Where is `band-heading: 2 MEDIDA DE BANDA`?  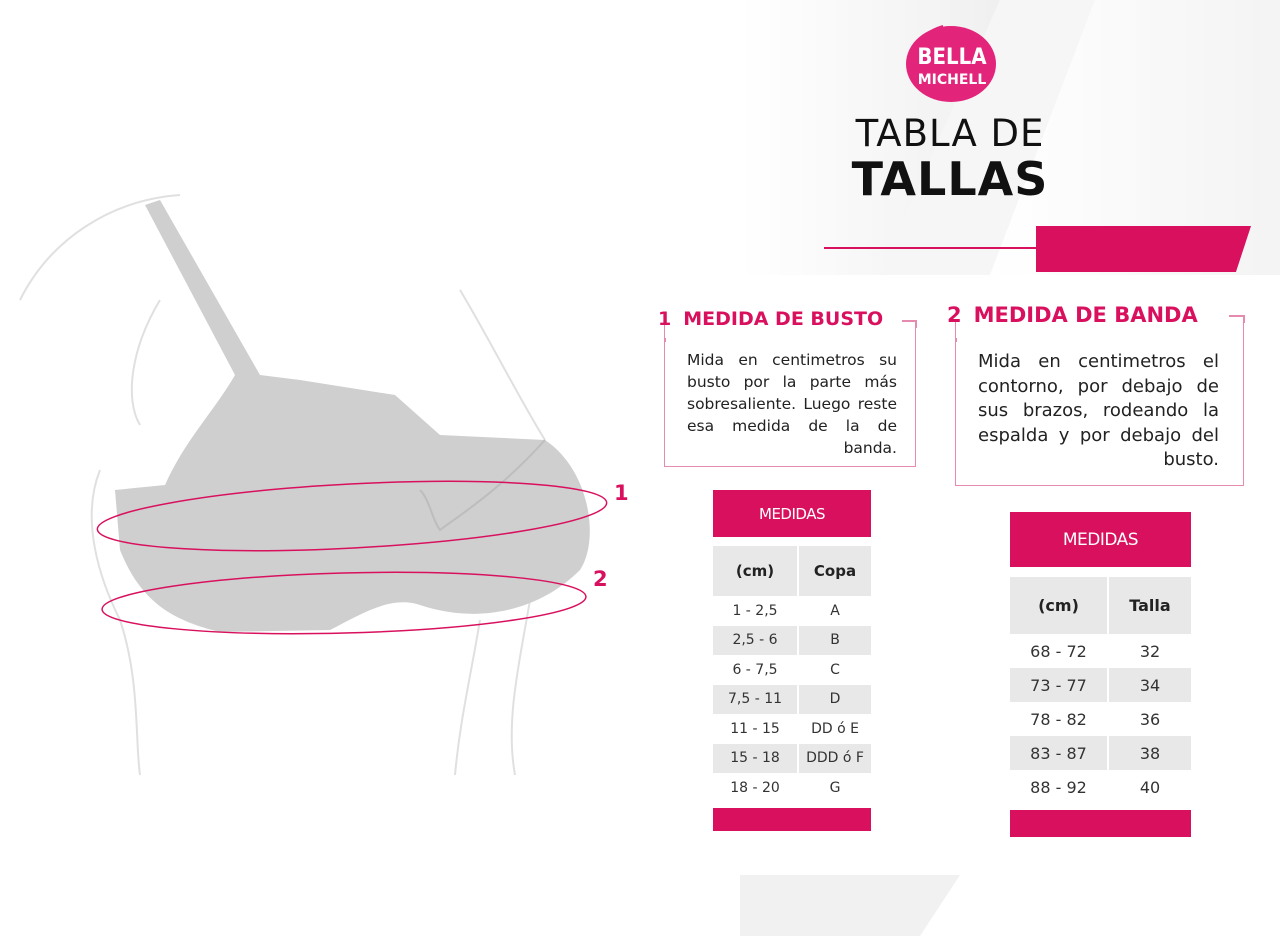 band-heading: 2 MEDIDA DE BANDA is located at coordinates (1072, 315).